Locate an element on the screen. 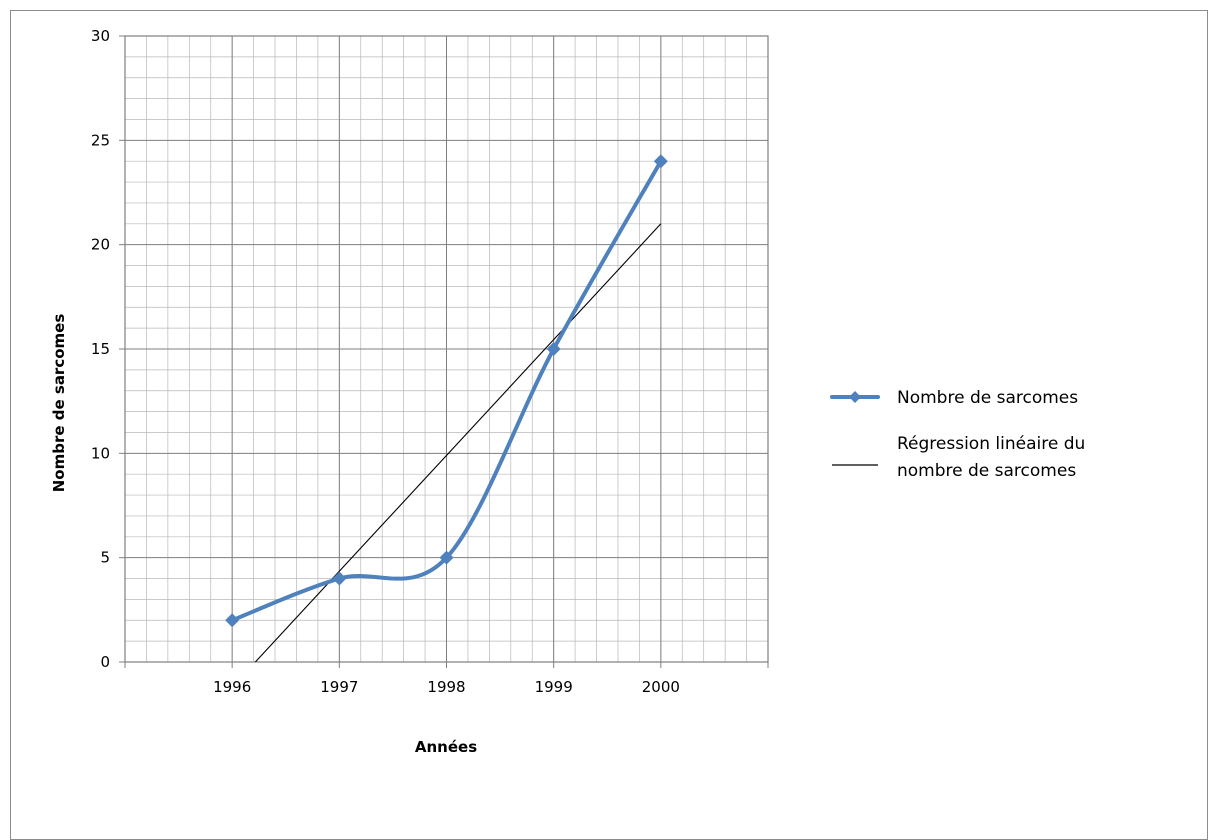 This screenshot has width=1211, height=840. x-axis-ticks: 1996 1997 1998 1999 2000 is located at coordinates (446, 679).